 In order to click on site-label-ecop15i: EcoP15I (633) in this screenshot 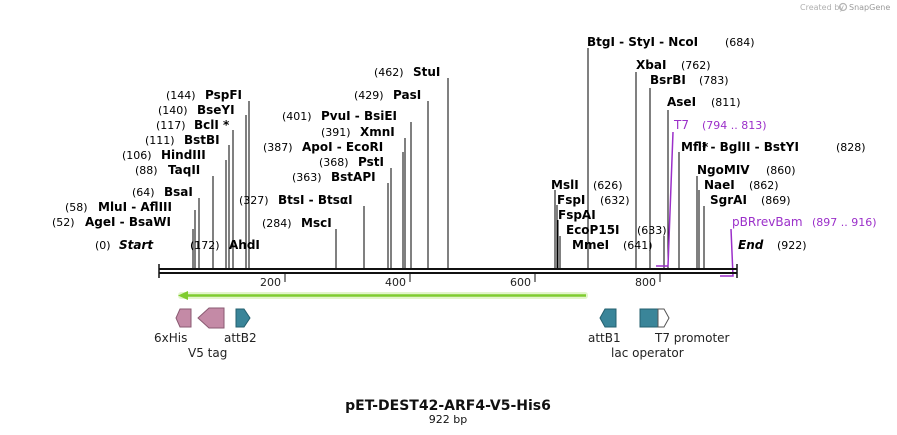, I will do `click(616, 230)`.